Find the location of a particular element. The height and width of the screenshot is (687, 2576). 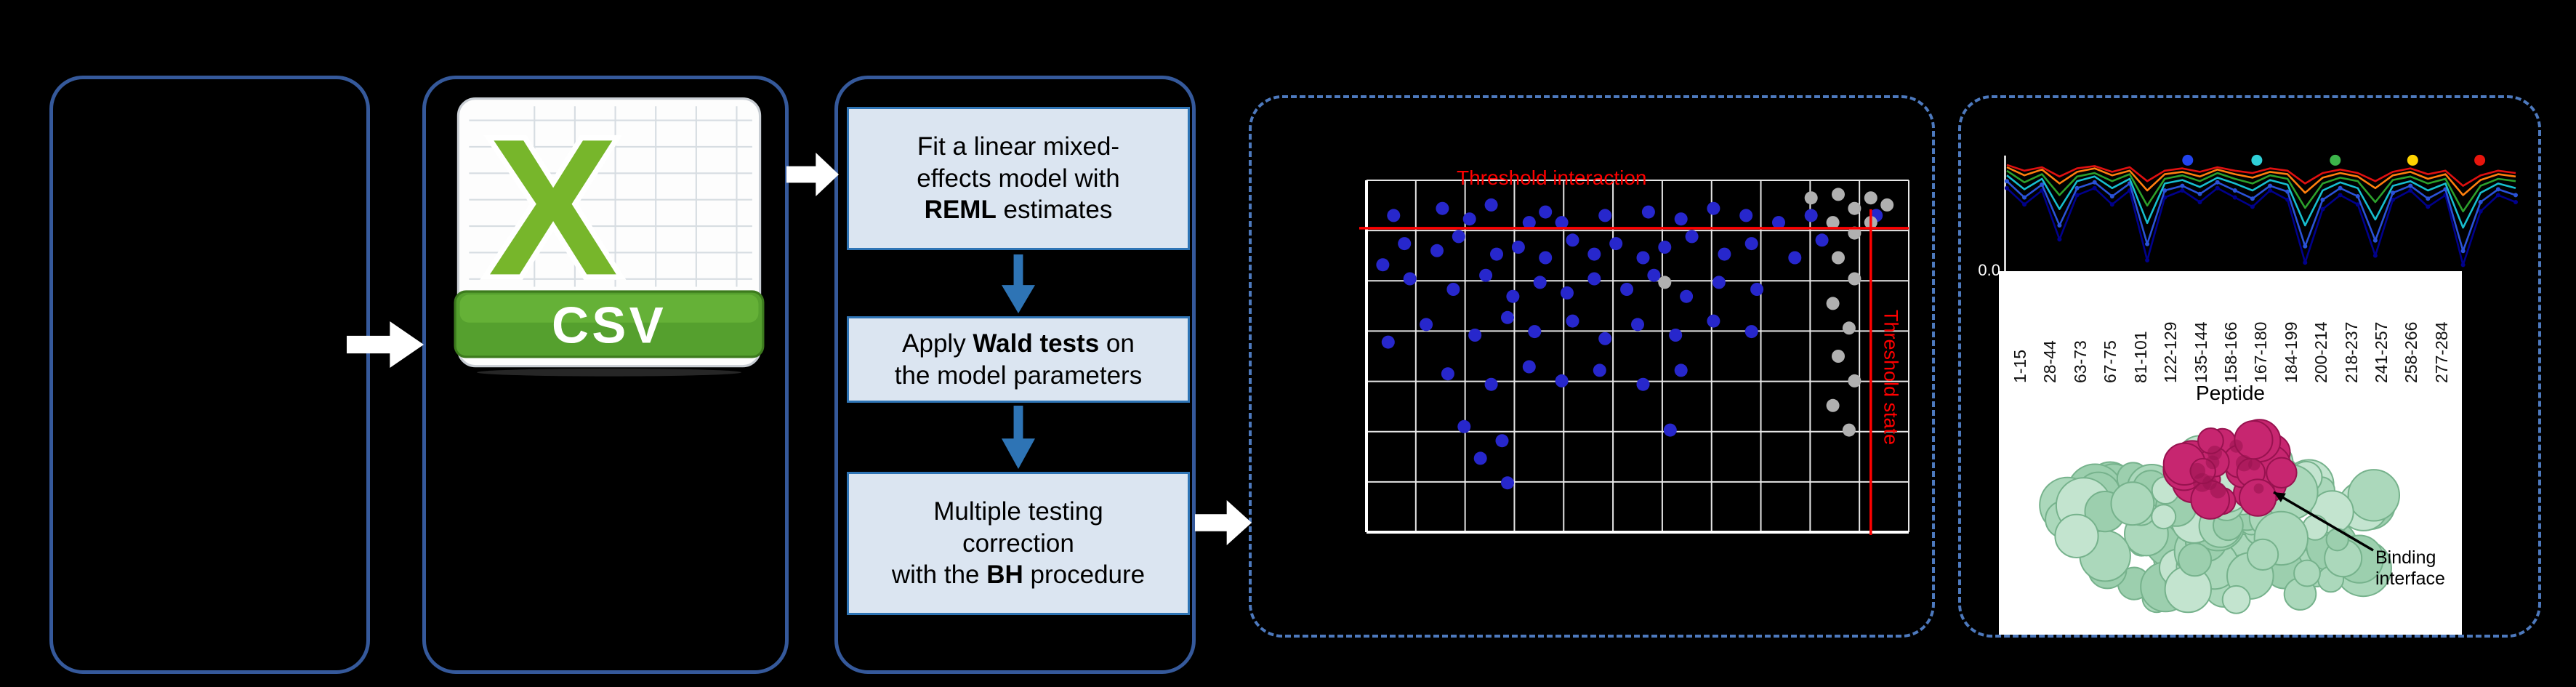

emphasis-text: BH is located at coordinates (1004, 575).